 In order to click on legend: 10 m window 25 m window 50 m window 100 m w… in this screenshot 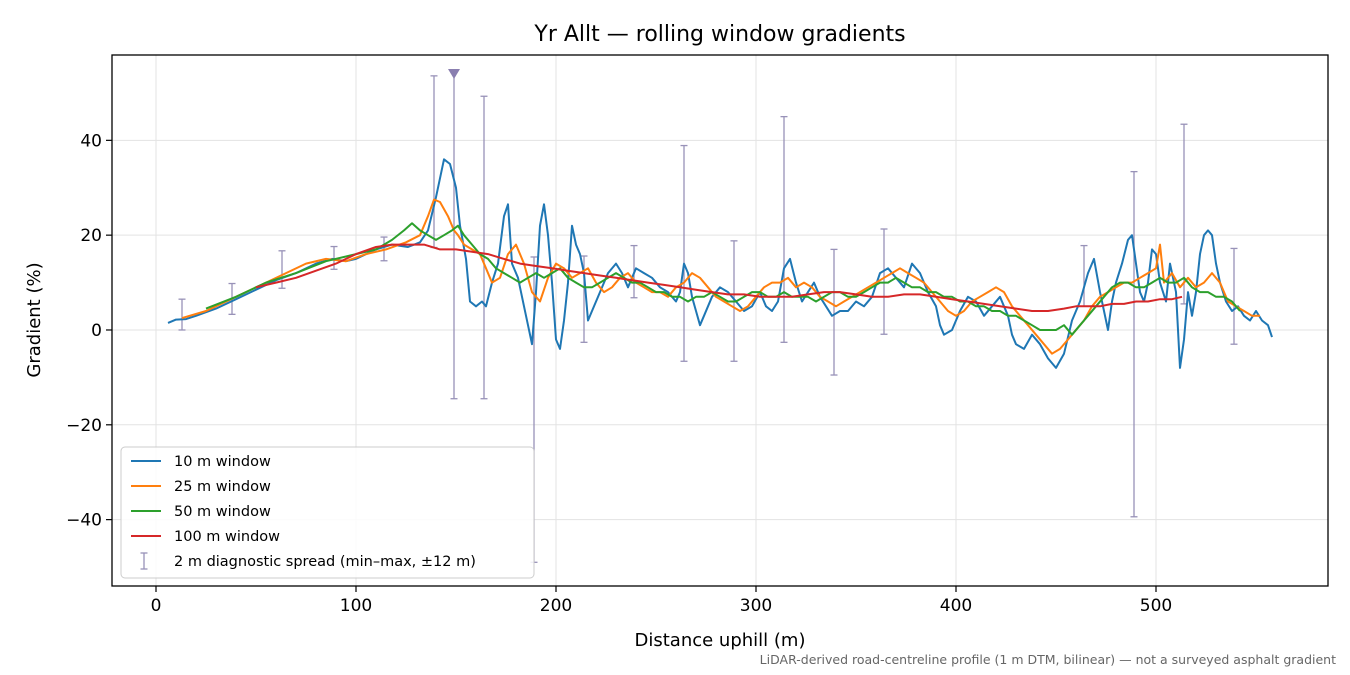, I will do `click(327, 512)`.